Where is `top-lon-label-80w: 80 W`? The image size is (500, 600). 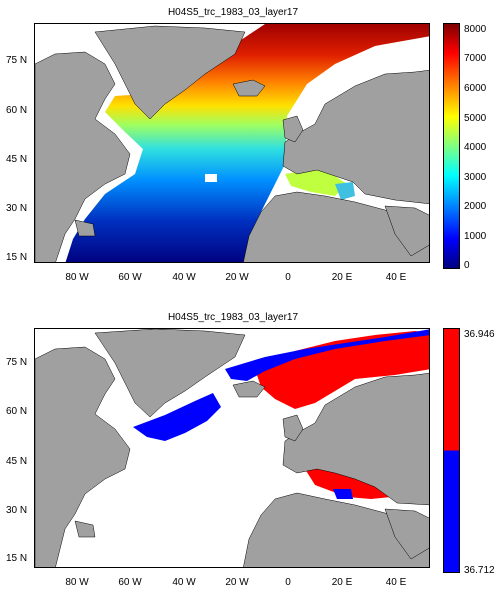
top-lon-label-80w: 80 W is located at coordinates (77, 277).